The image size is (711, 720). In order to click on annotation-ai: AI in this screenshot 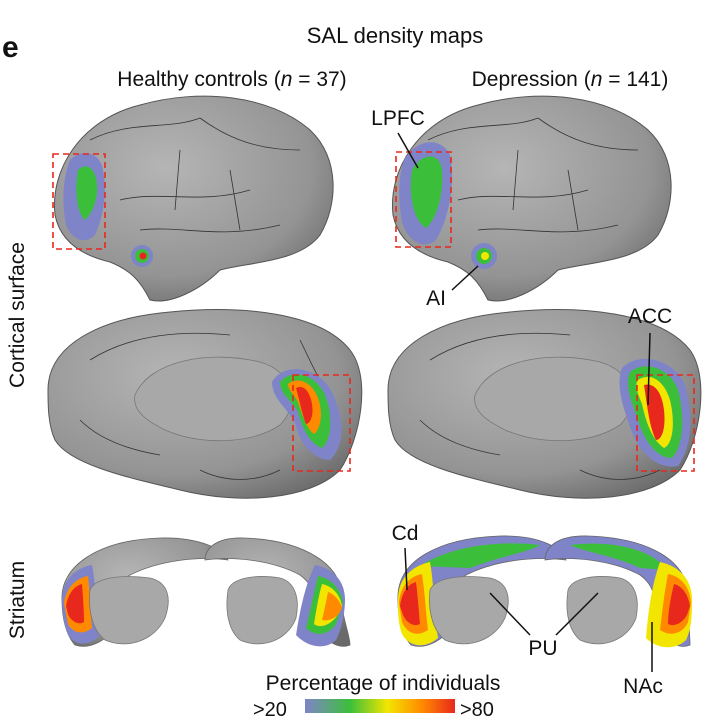, I will do `click(436, 298)`.